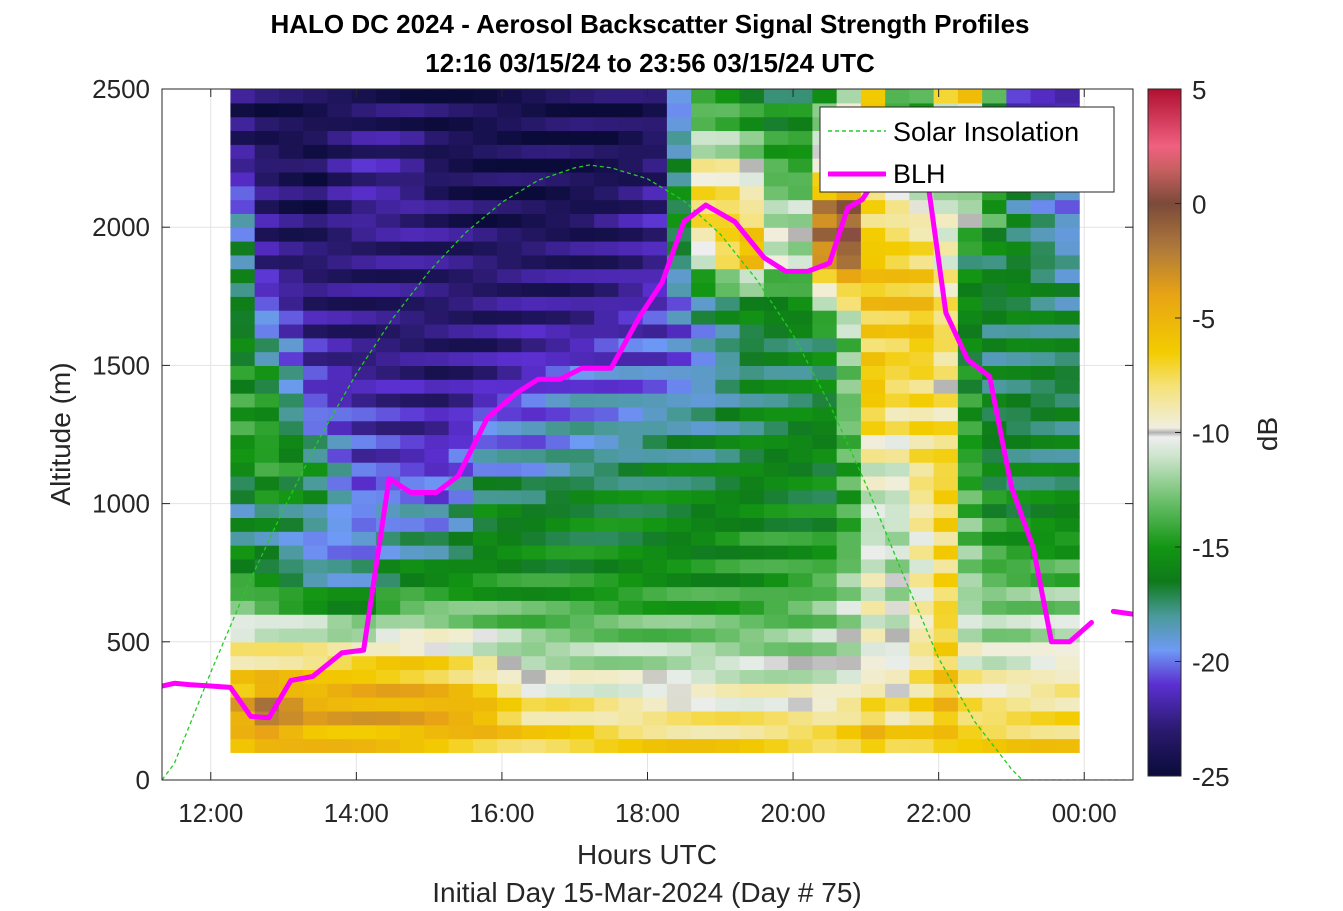 The width and height of the screenshot is (1343, 911). Describe the element at coordinates (919, 174) in the screenshot. I see `legend-label-blh: BLH` at that location.